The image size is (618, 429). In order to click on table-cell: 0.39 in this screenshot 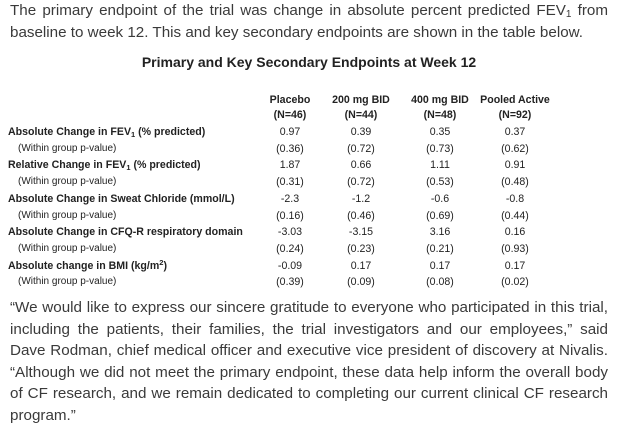, I will do `click(361, 132)`.